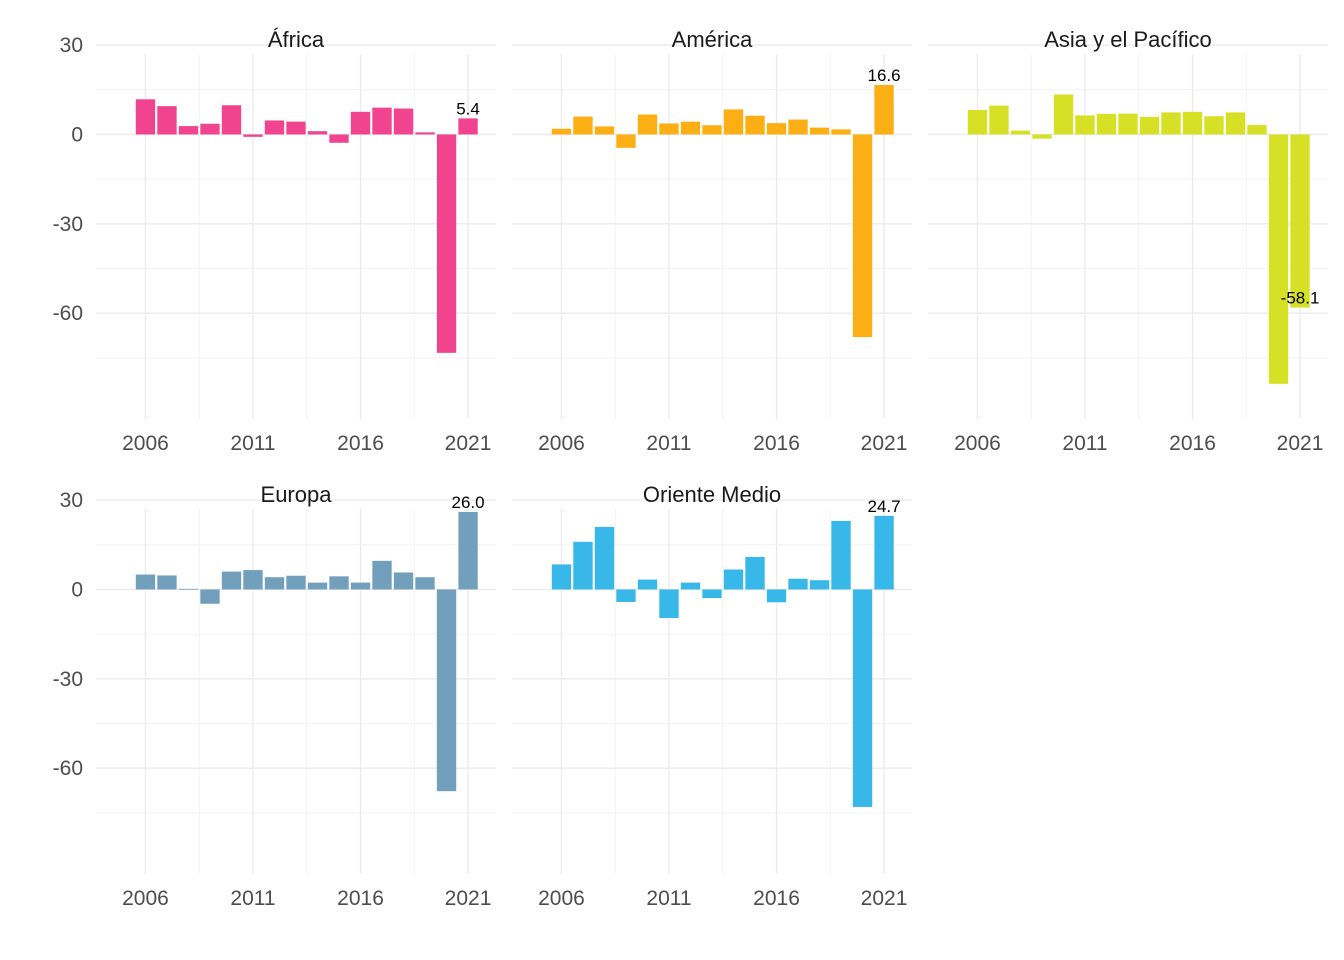 The height and width of the screenshot is (960, 1344). What do you see at coordinates (71, 500) in the screenshot?
I see `y-tick-label: 30` at bounding box center [71, 500].